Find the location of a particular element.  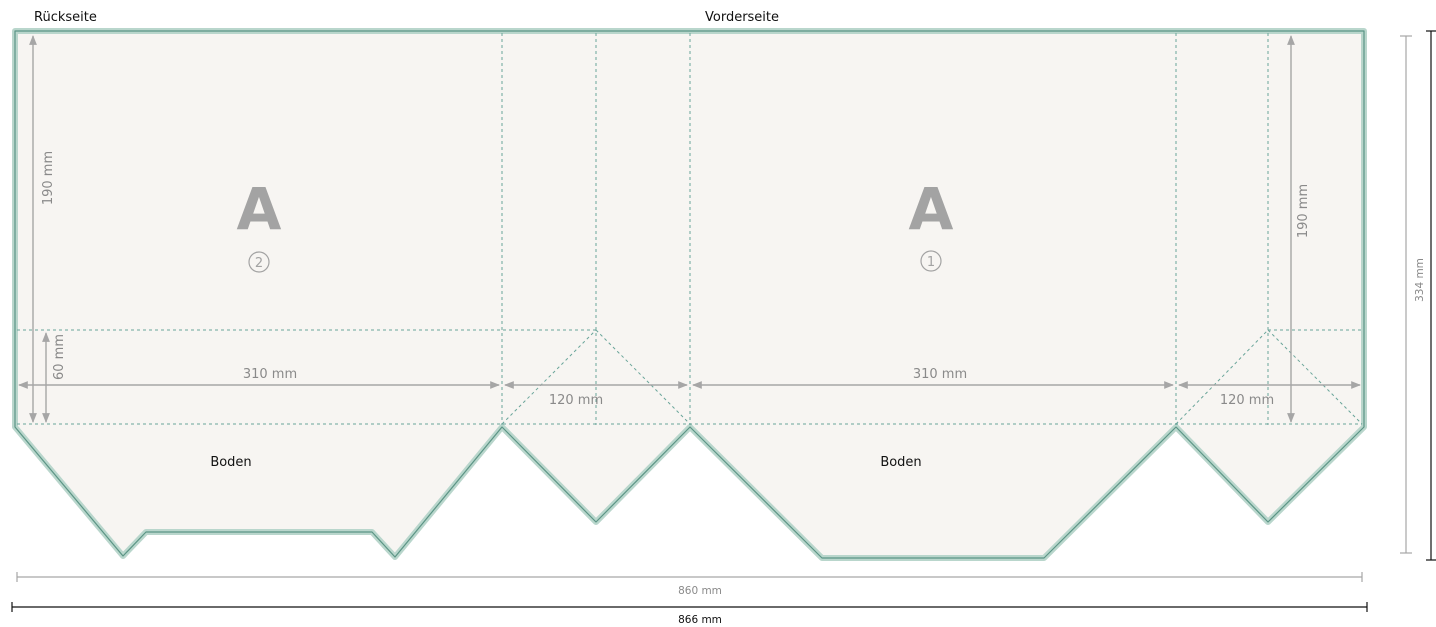

dim-total-height-label: 334 mm is located at coordinates (1420, 280).